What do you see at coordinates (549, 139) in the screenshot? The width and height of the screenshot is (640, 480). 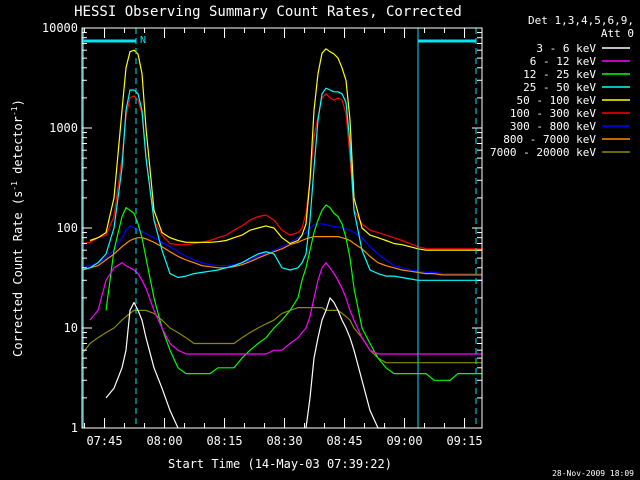 I see `legend-label-7: 800 - 7000 keV` at bounding box center [549, 139].